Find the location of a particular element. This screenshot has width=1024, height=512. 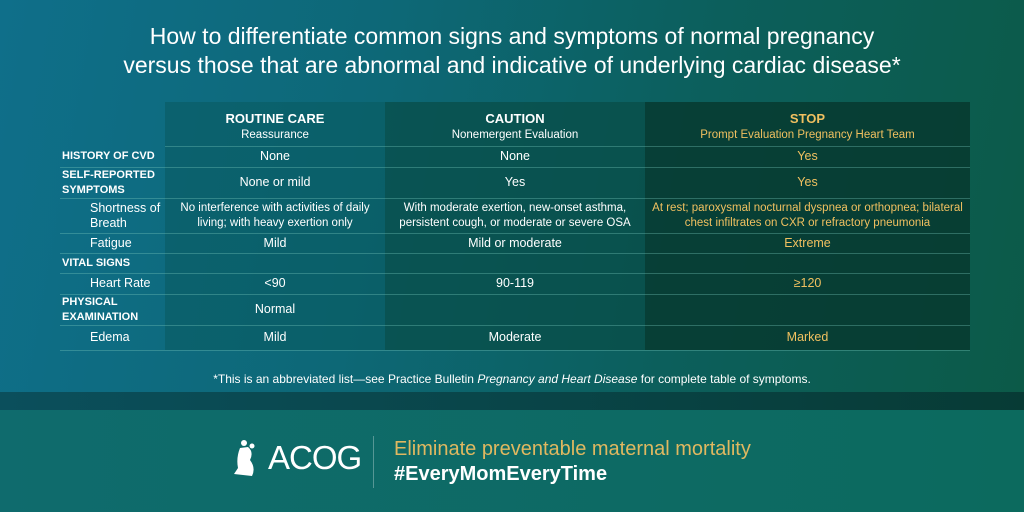

table-row: Fatigue Mild Mild or moderate Extreme is located at coordinates (515, 243).